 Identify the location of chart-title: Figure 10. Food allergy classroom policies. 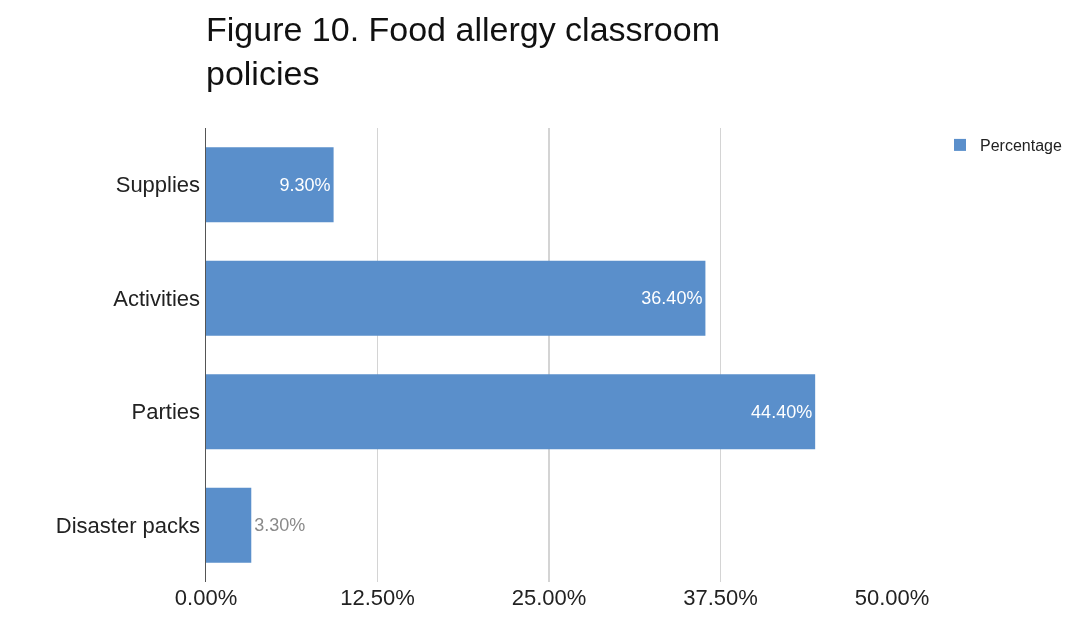
(463, 51).